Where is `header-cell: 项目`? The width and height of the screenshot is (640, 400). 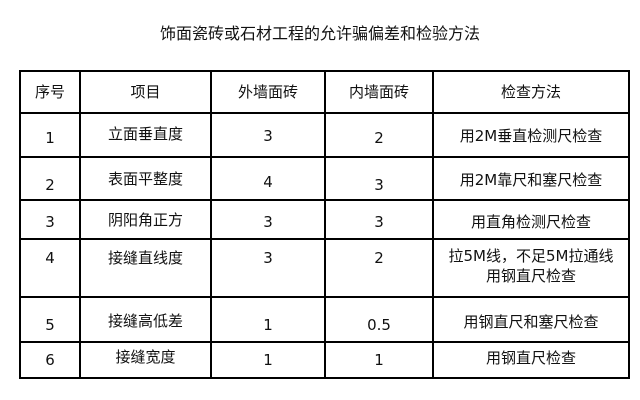
header-cell: 项目 is located at coordinates (145, 92).